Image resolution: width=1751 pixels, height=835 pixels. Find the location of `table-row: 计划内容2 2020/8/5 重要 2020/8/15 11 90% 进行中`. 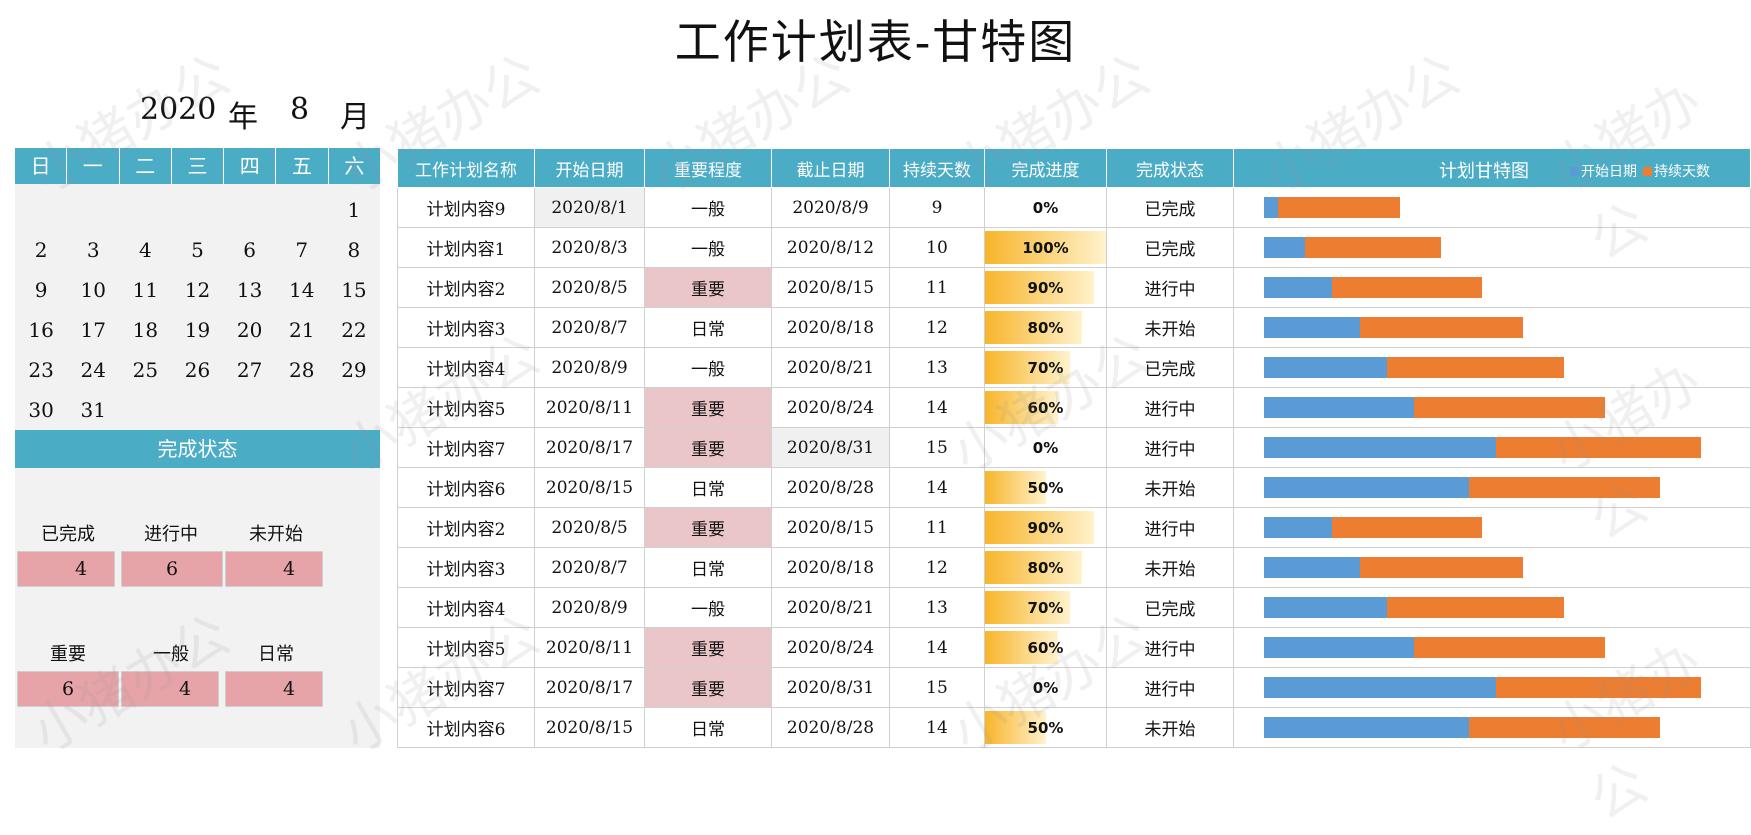

table-row: 计划内容2 2020/8/5 重要 2020/8/15 11 90% 进行中 is located at coordinates (1074, 527).